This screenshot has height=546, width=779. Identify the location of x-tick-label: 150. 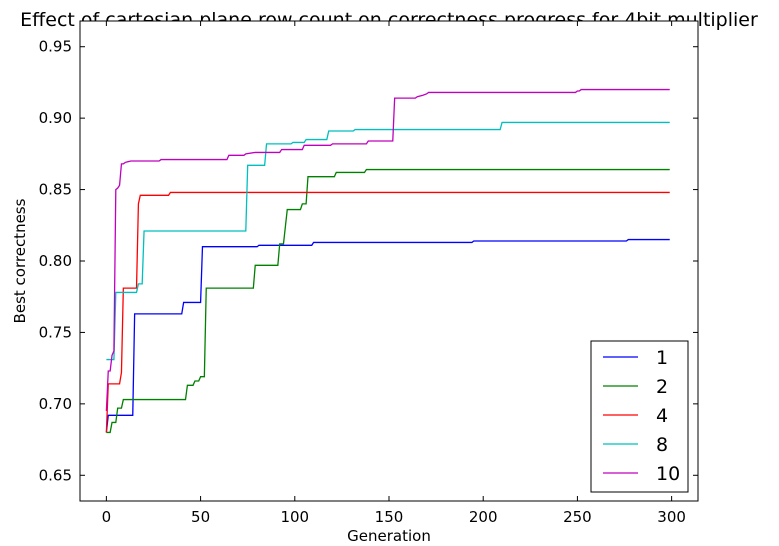
(389, 517).